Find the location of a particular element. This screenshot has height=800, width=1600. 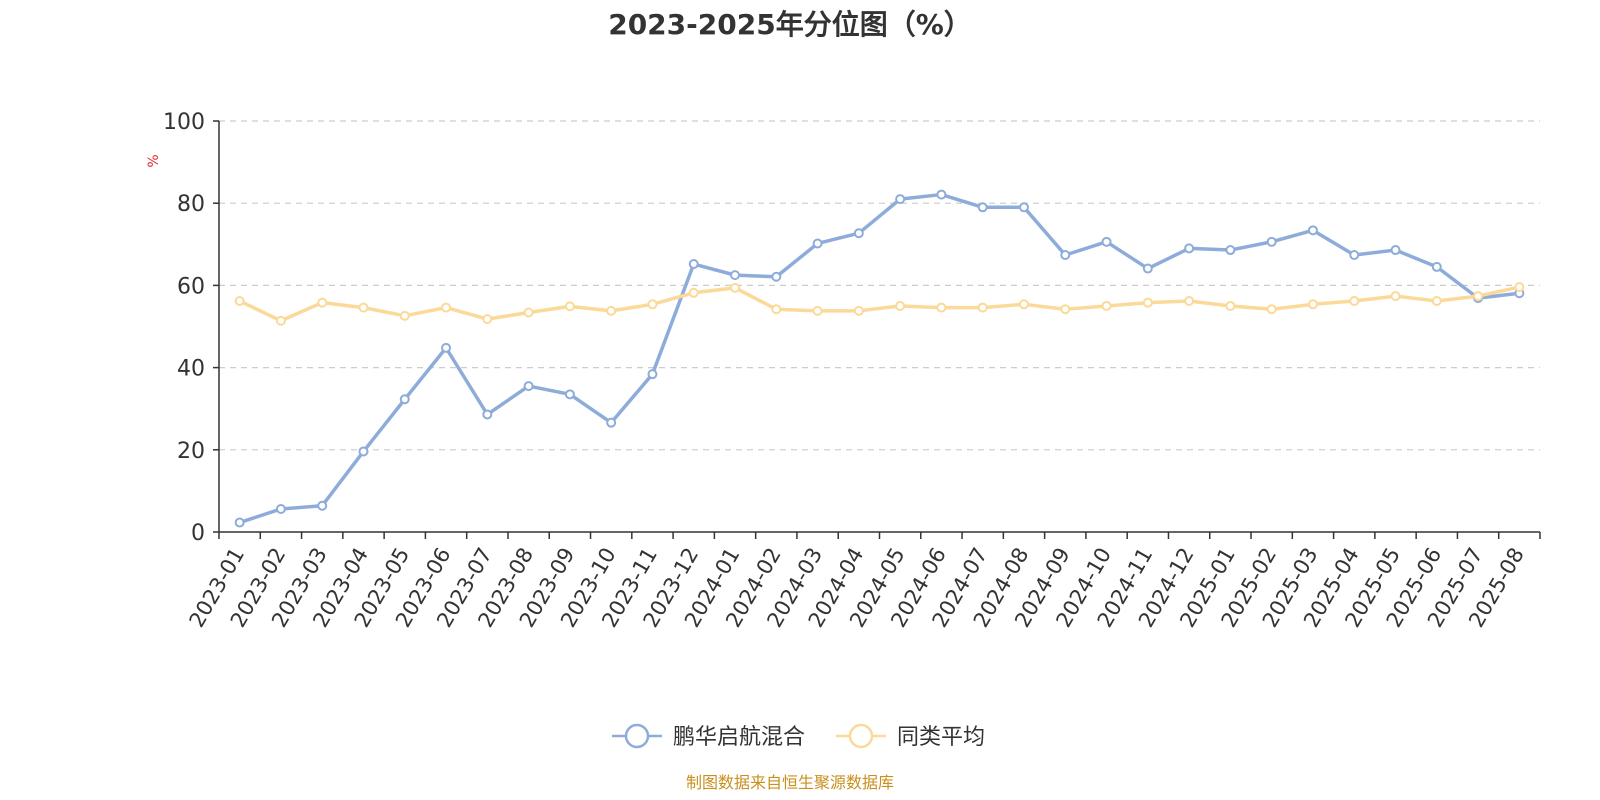

legend: 鹏华启航混合 同类平均 is located at coordinates (798, 736).